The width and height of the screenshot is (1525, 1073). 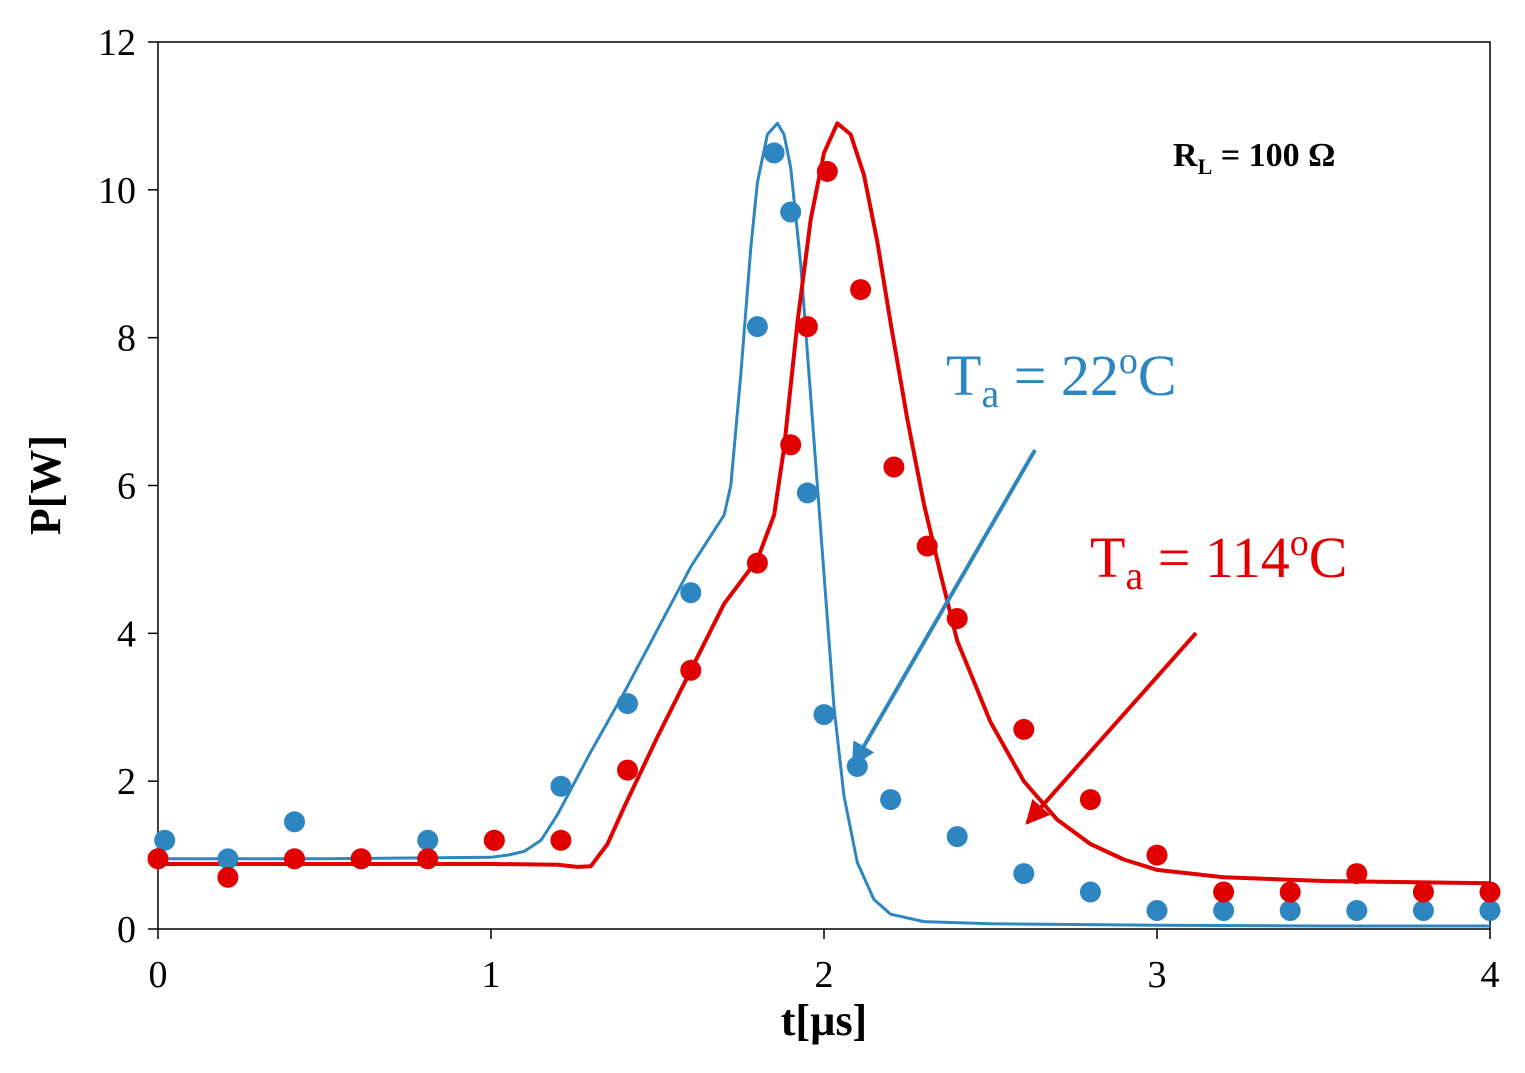 I want to click on y-tick-label: 12, so click(x=117, y=43).